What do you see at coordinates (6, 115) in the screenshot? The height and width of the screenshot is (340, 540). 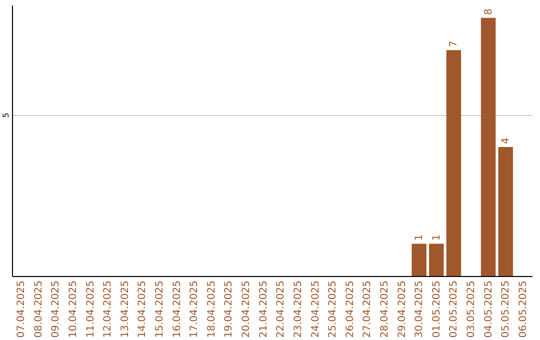 I see `y-tick-label: 5` at bounding box center [6, 115].